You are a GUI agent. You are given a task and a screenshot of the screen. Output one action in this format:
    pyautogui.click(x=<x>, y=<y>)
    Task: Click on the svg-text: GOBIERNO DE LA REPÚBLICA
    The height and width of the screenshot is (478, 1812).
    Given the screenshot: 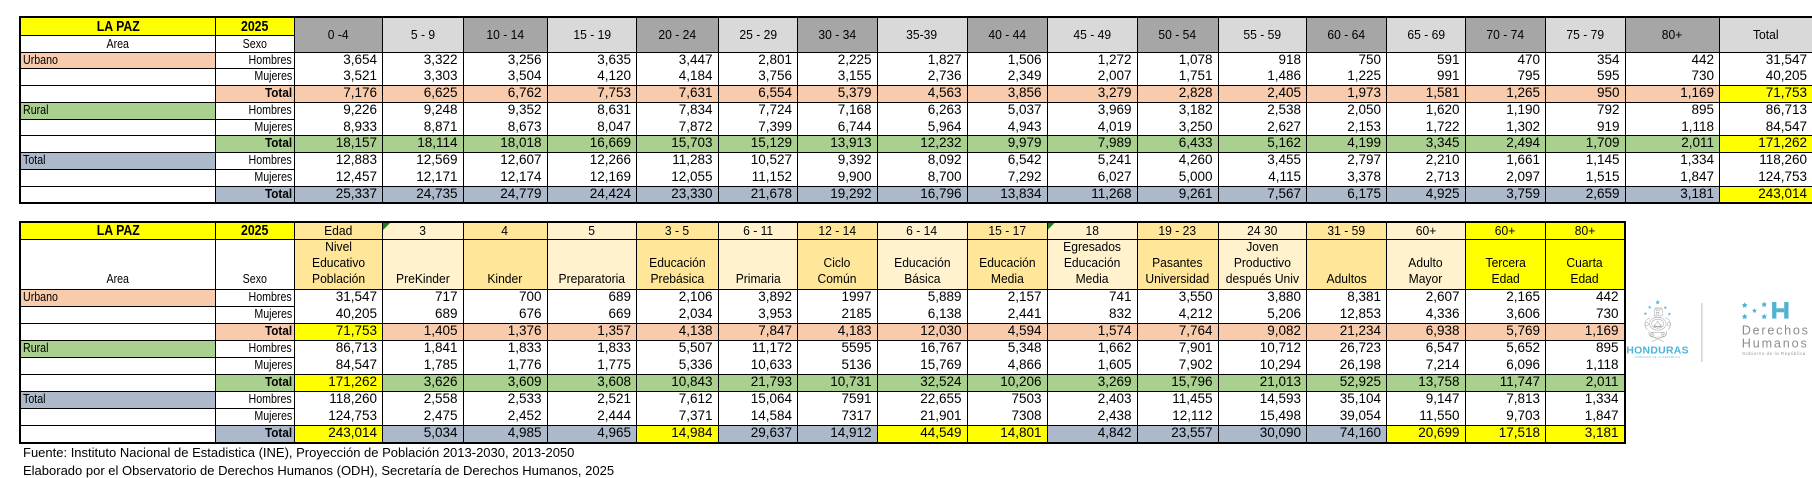 What is the action you would take?
    pyautogui.click(x=1658, y=356)
    